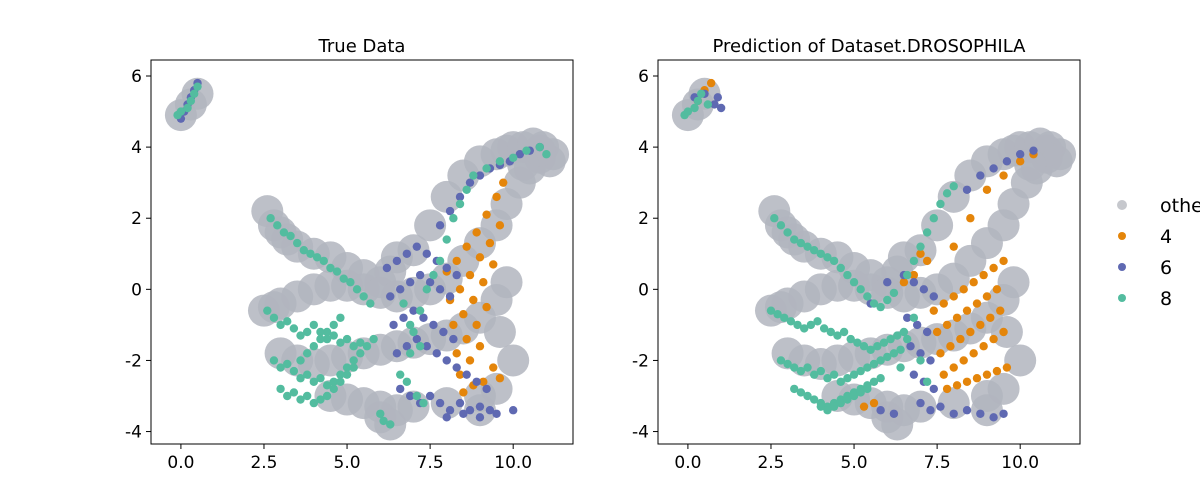 Image resolution: width=1200 pixels, height=500 pixels. What do you see at coordinates (1158, 252) in the screenshot?
I see `legend: other 4 6 8` at bounding box center [1158, 252].